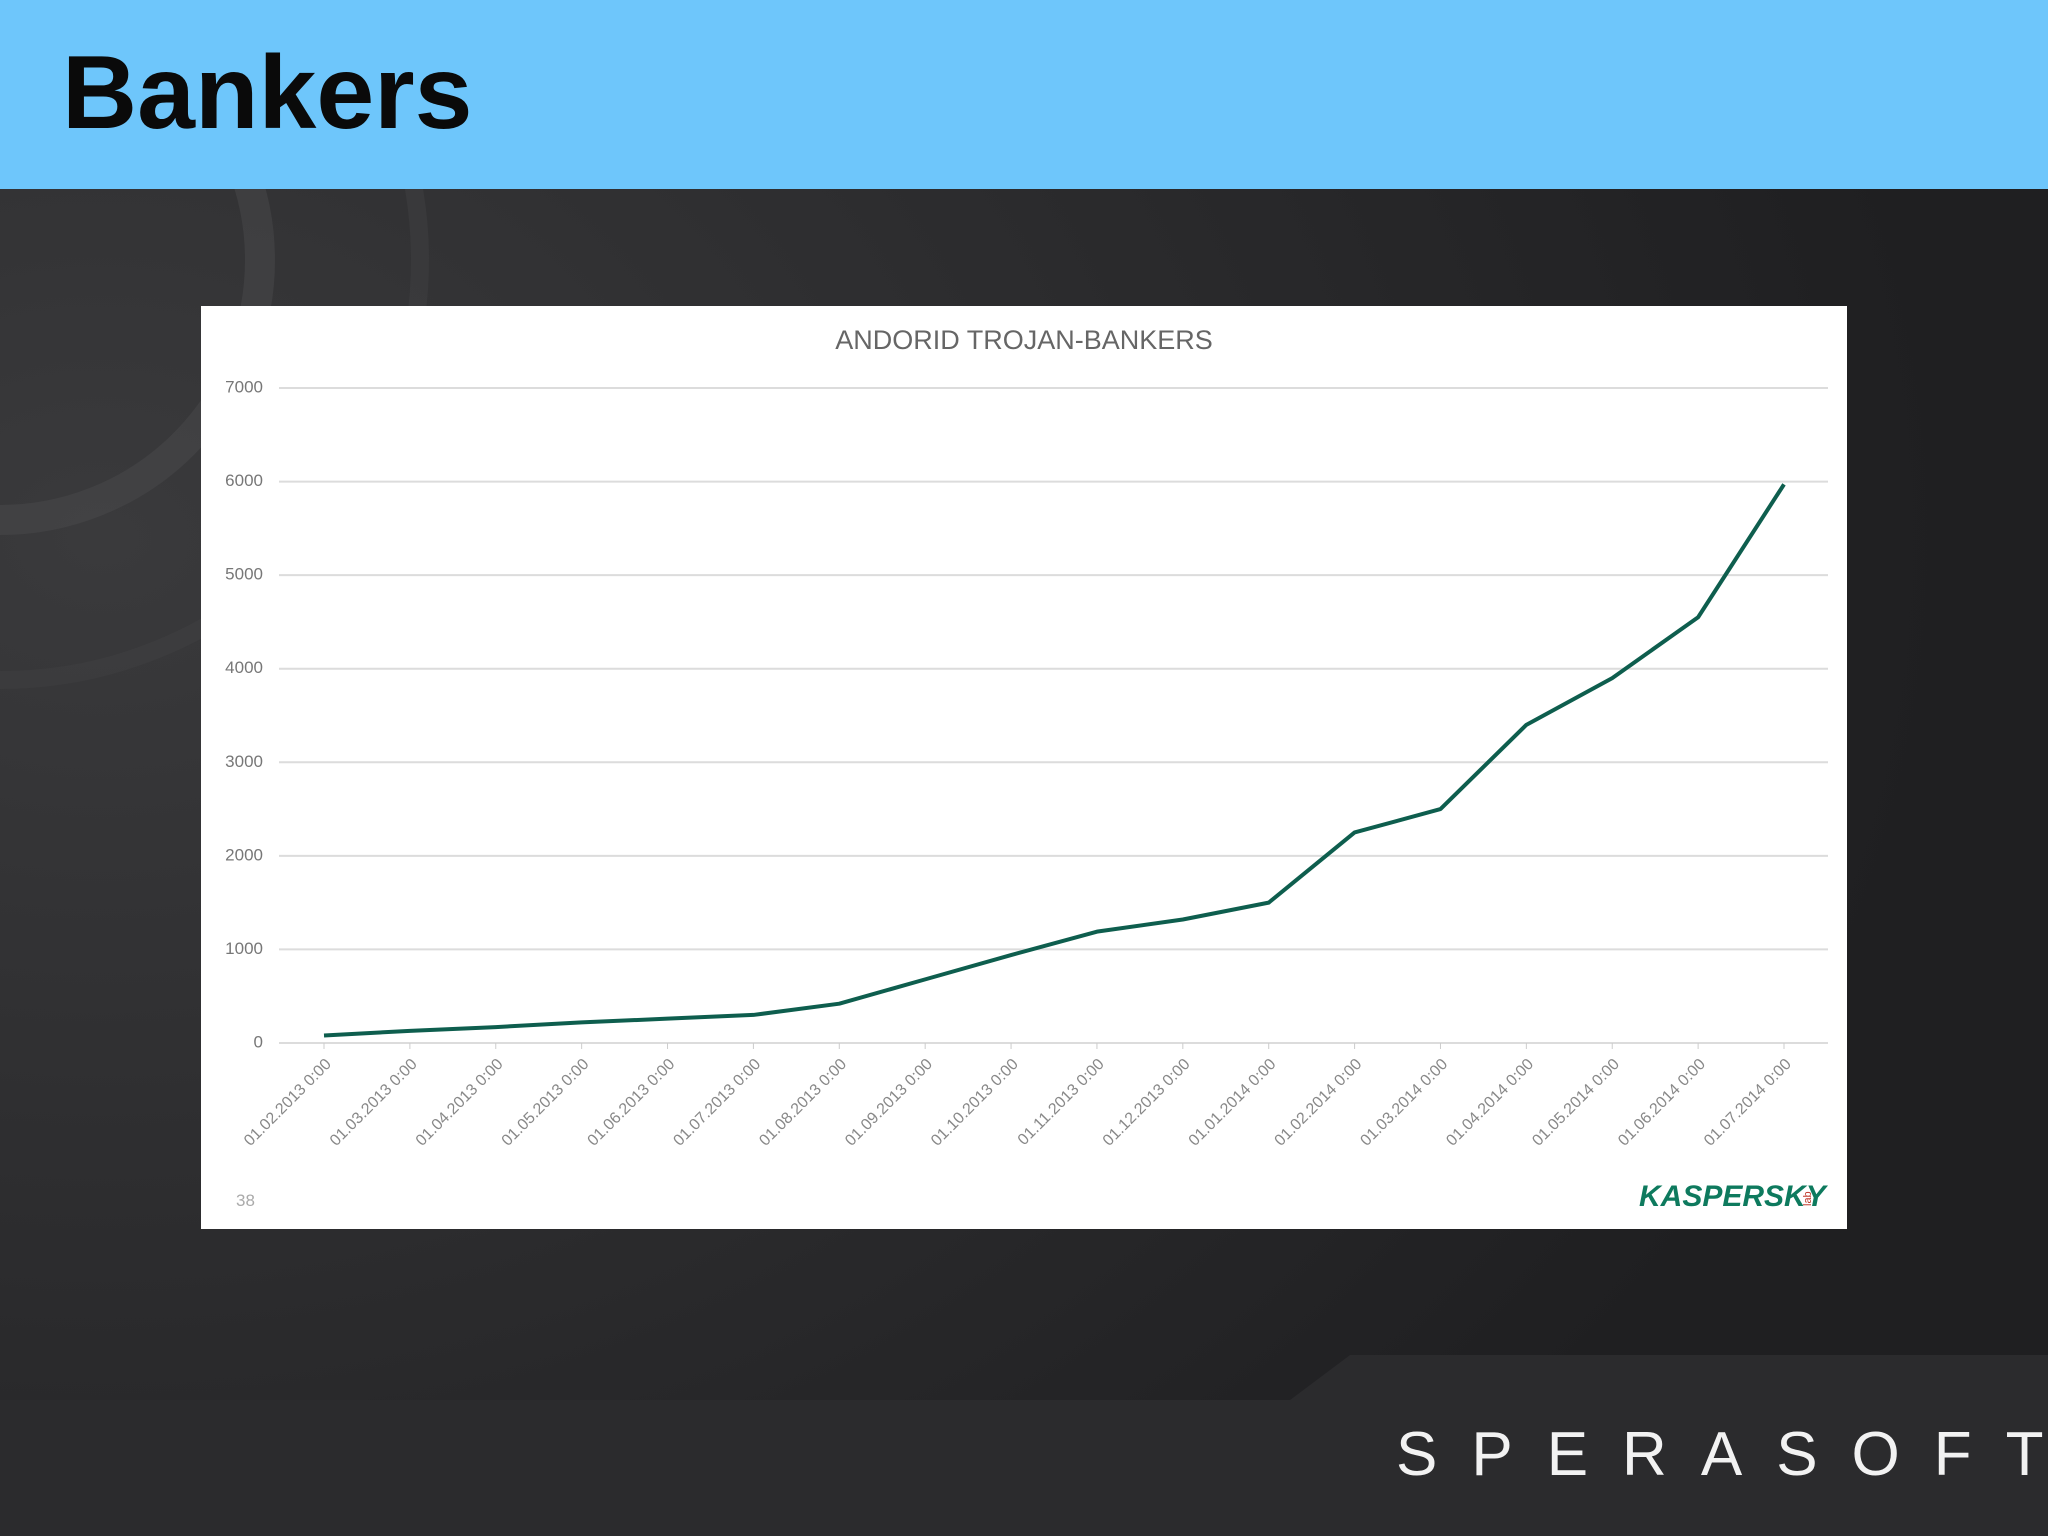 This screenshot has height=1536, width=2048. Describe the element at coordinates (245, 1200) in the screenshot. I see `page-number: 38` at that location.